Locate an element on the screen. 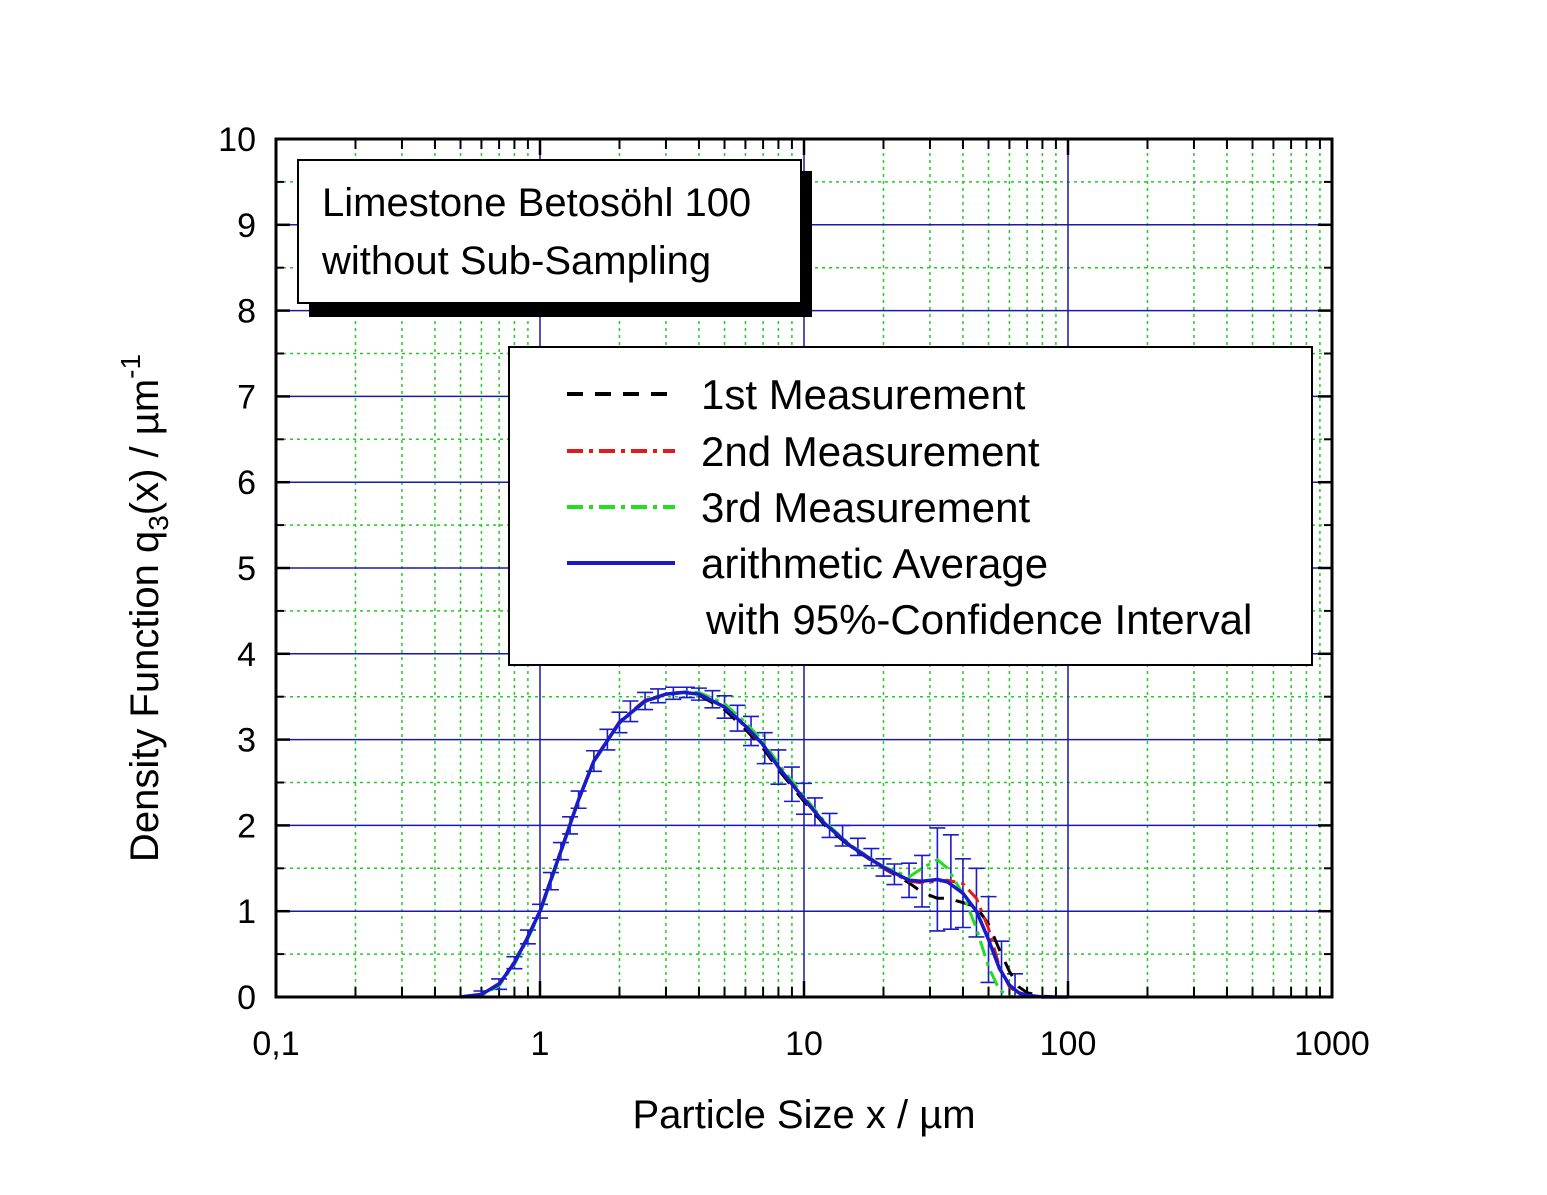  series-lines is located at coordinates (764, 844).